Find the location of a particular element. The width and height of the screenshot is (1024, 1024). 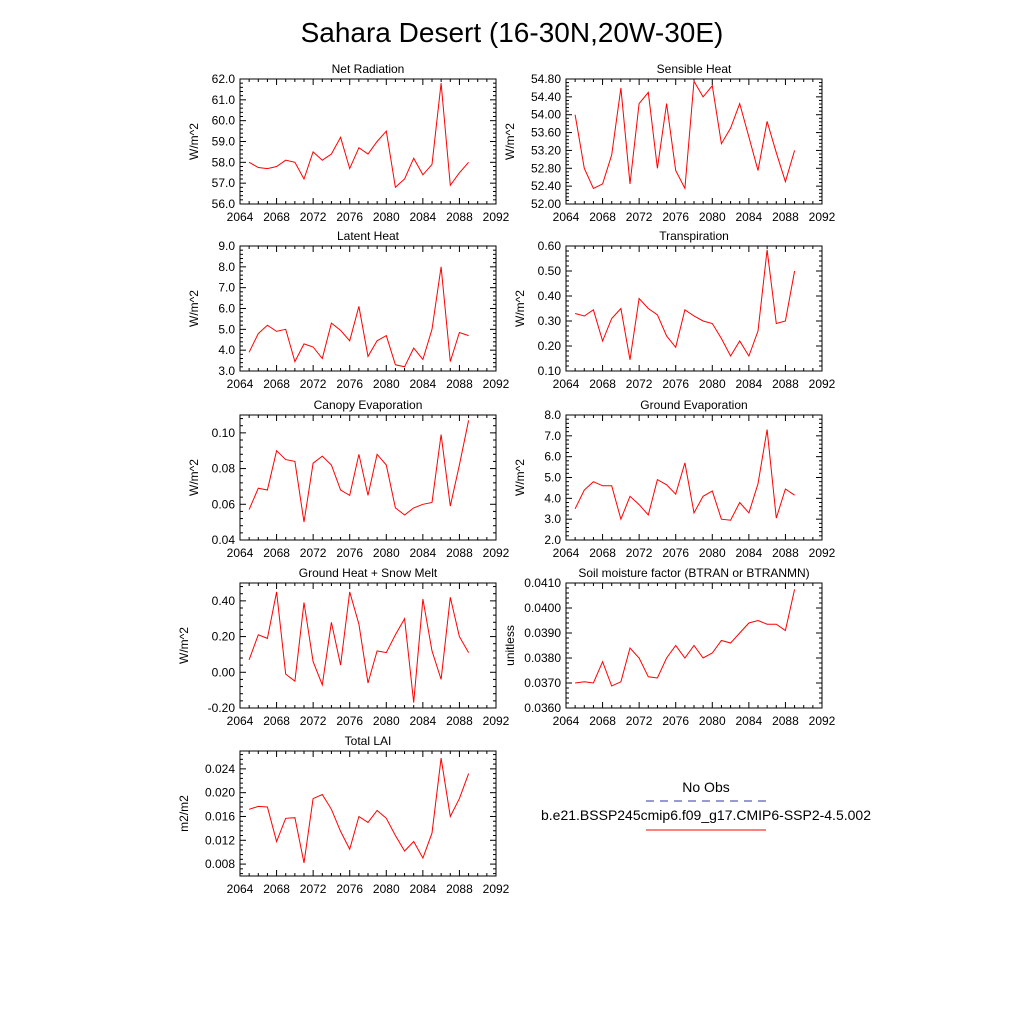

y-tick-label: 52.00 is located at coordinates (546, 204).